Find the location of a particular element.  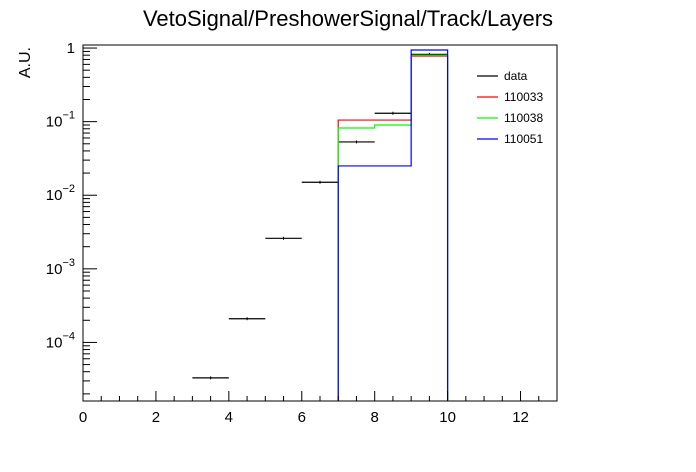

y-tick-label: 10⁻³ is located at coordinates (60, 267).